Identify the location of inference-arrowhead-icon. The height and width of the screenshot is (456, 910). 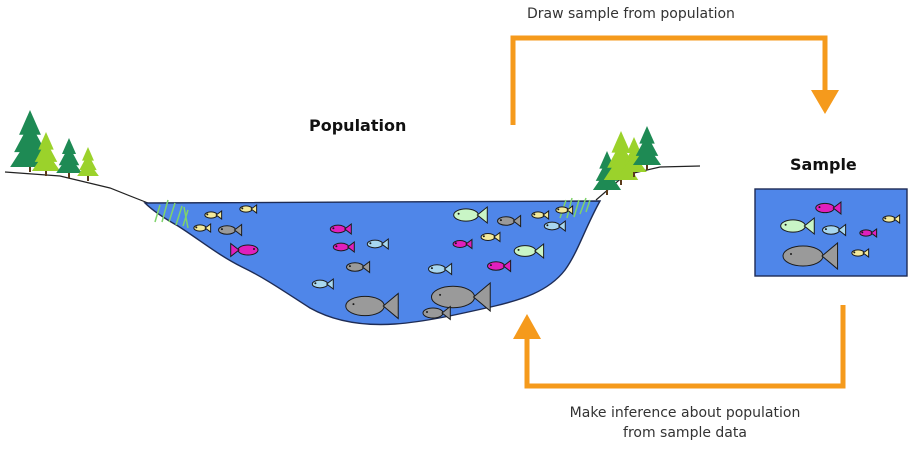
(527, 326).